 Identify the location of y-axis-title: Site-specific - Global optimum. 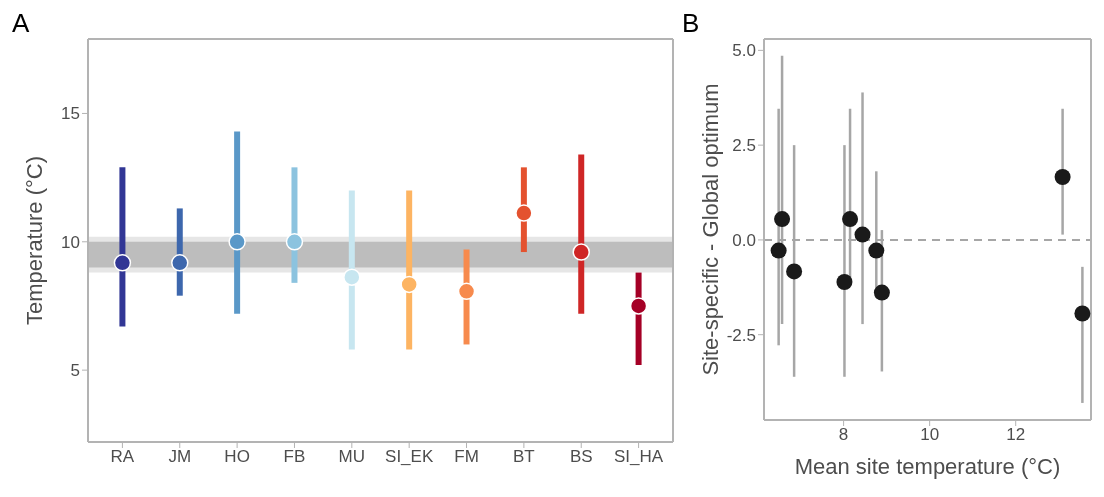
(710, 229).